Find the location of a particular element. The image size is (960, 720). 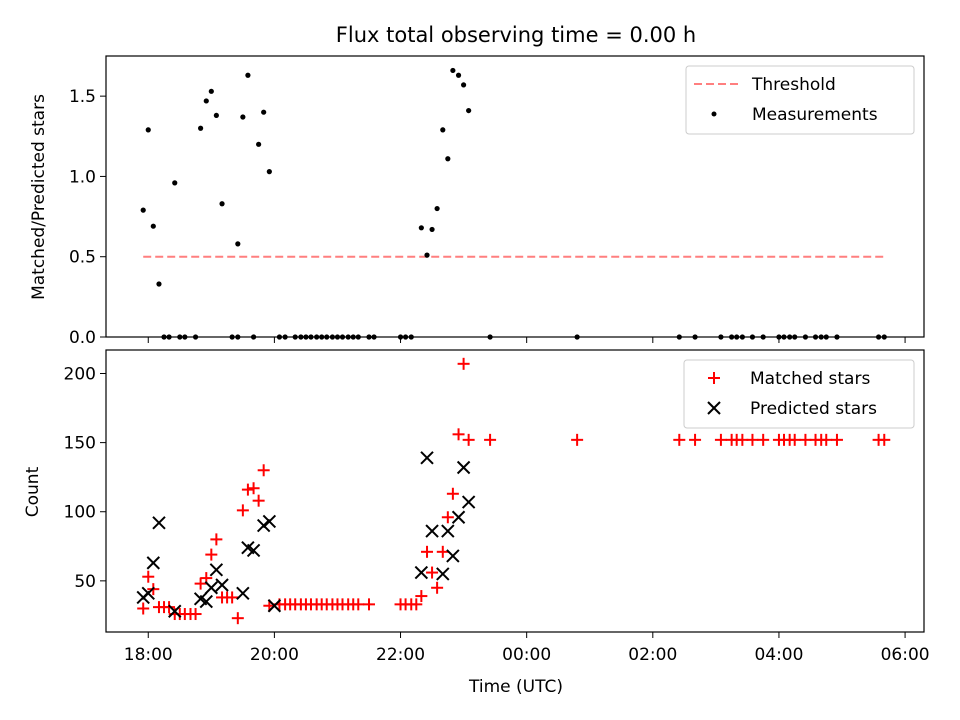

top-y-tick-label: 1.0 is located at coordinates (82, 177).